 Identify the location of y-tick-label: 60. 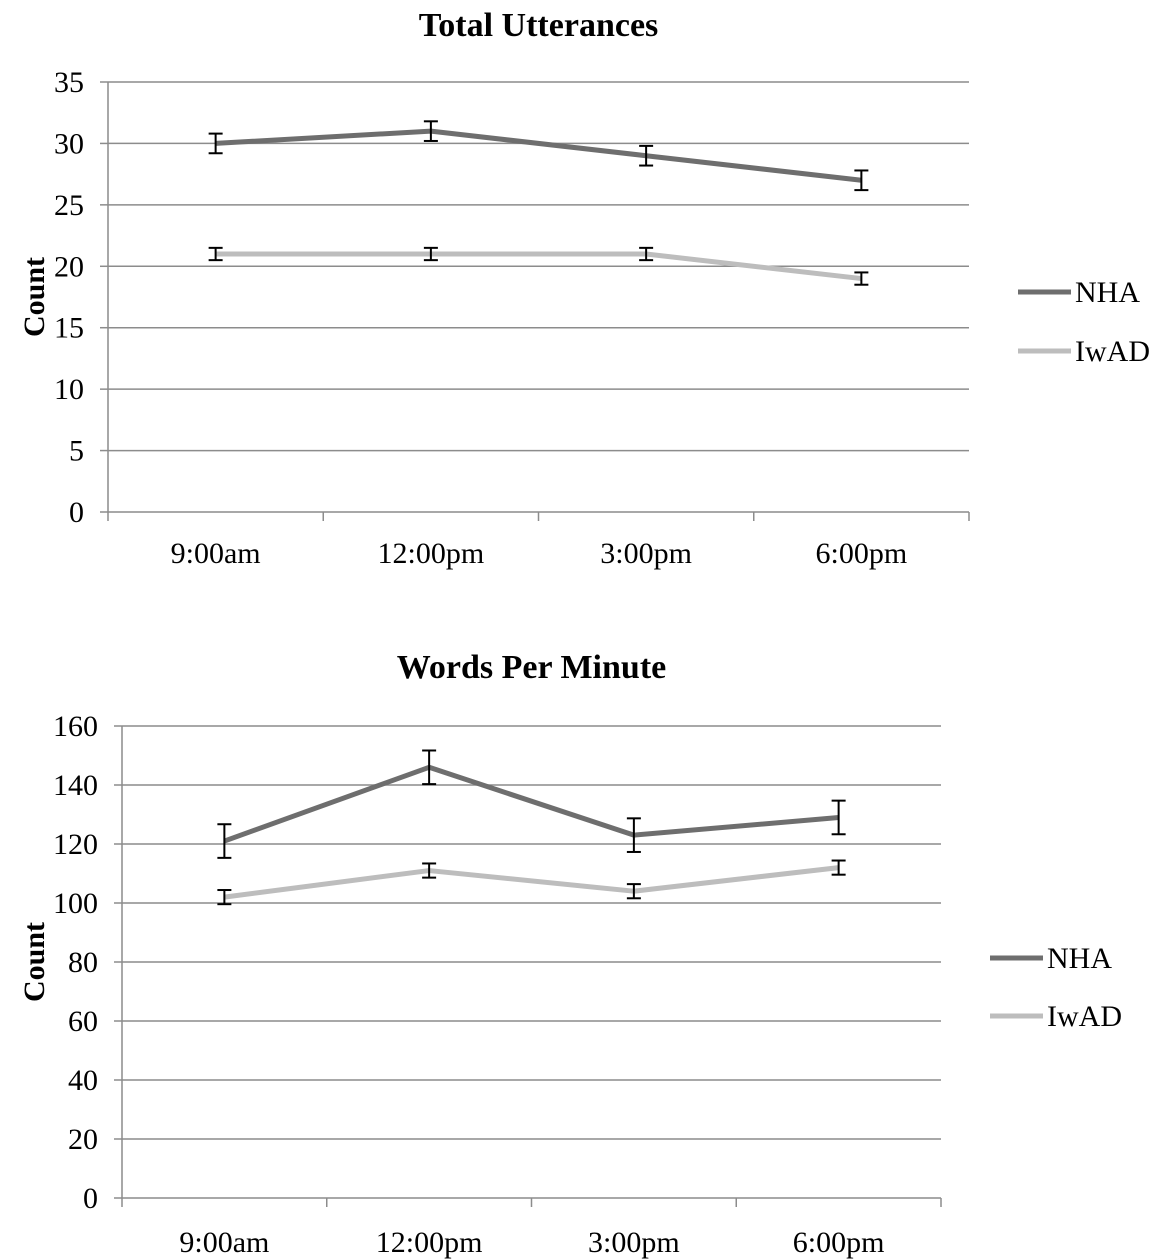
(83, 1021).